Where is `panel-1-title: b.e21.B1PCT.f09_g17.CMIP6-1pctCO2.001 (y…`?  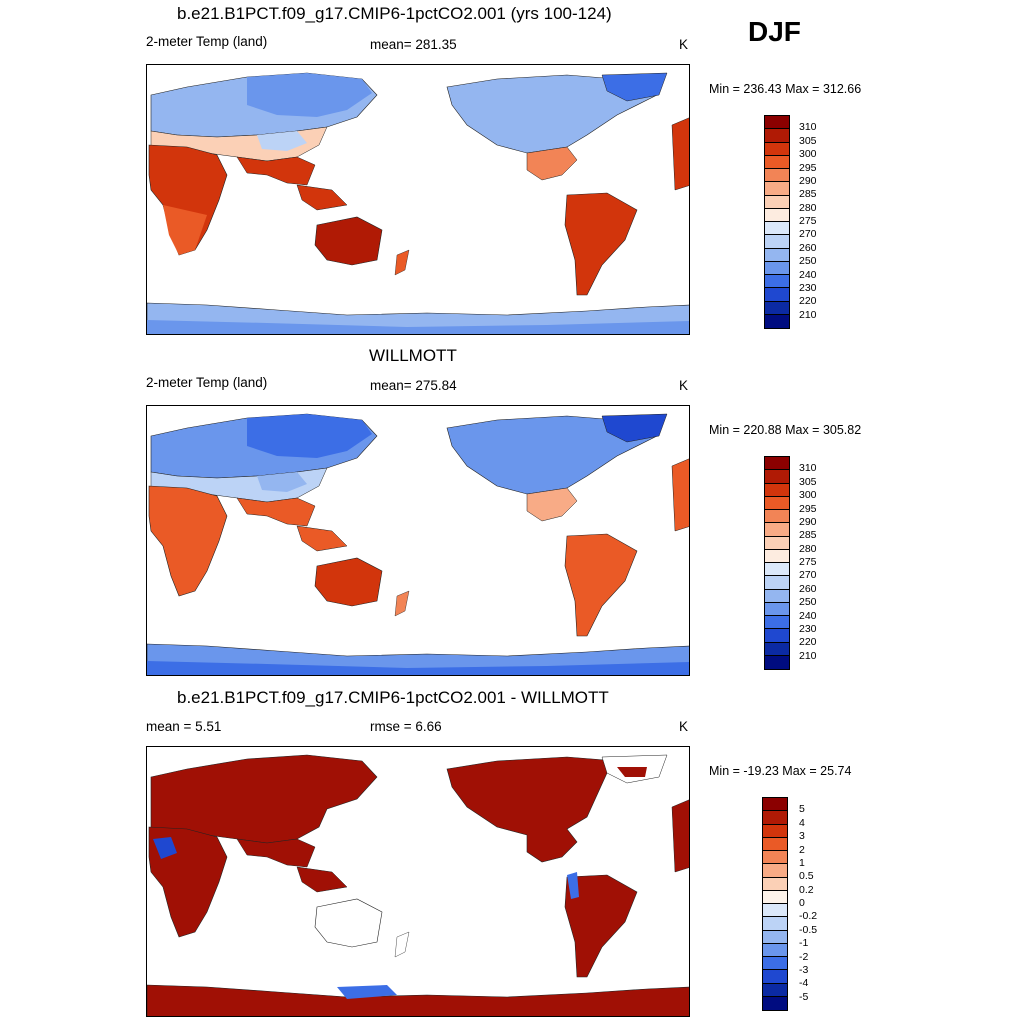
panel-1-title: b.e21.B1PCT.f09_g17.CMIP6-1pctCO2.001 (y… is located at coordinates (394, 13).